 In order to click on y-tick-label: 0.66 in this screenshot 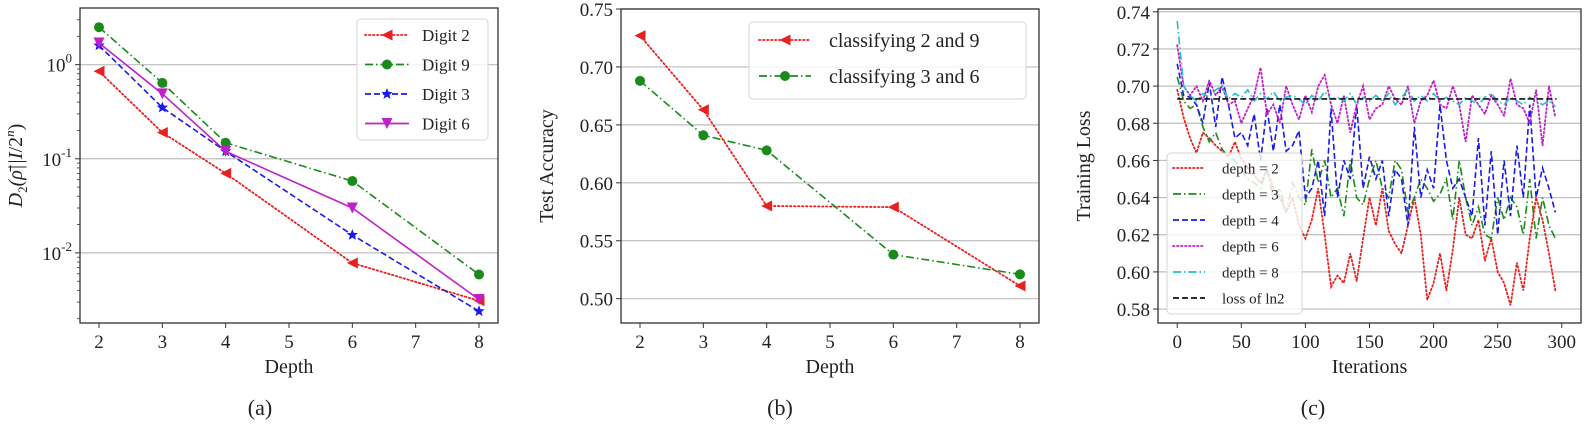, I will do `click(1133, 161)`.